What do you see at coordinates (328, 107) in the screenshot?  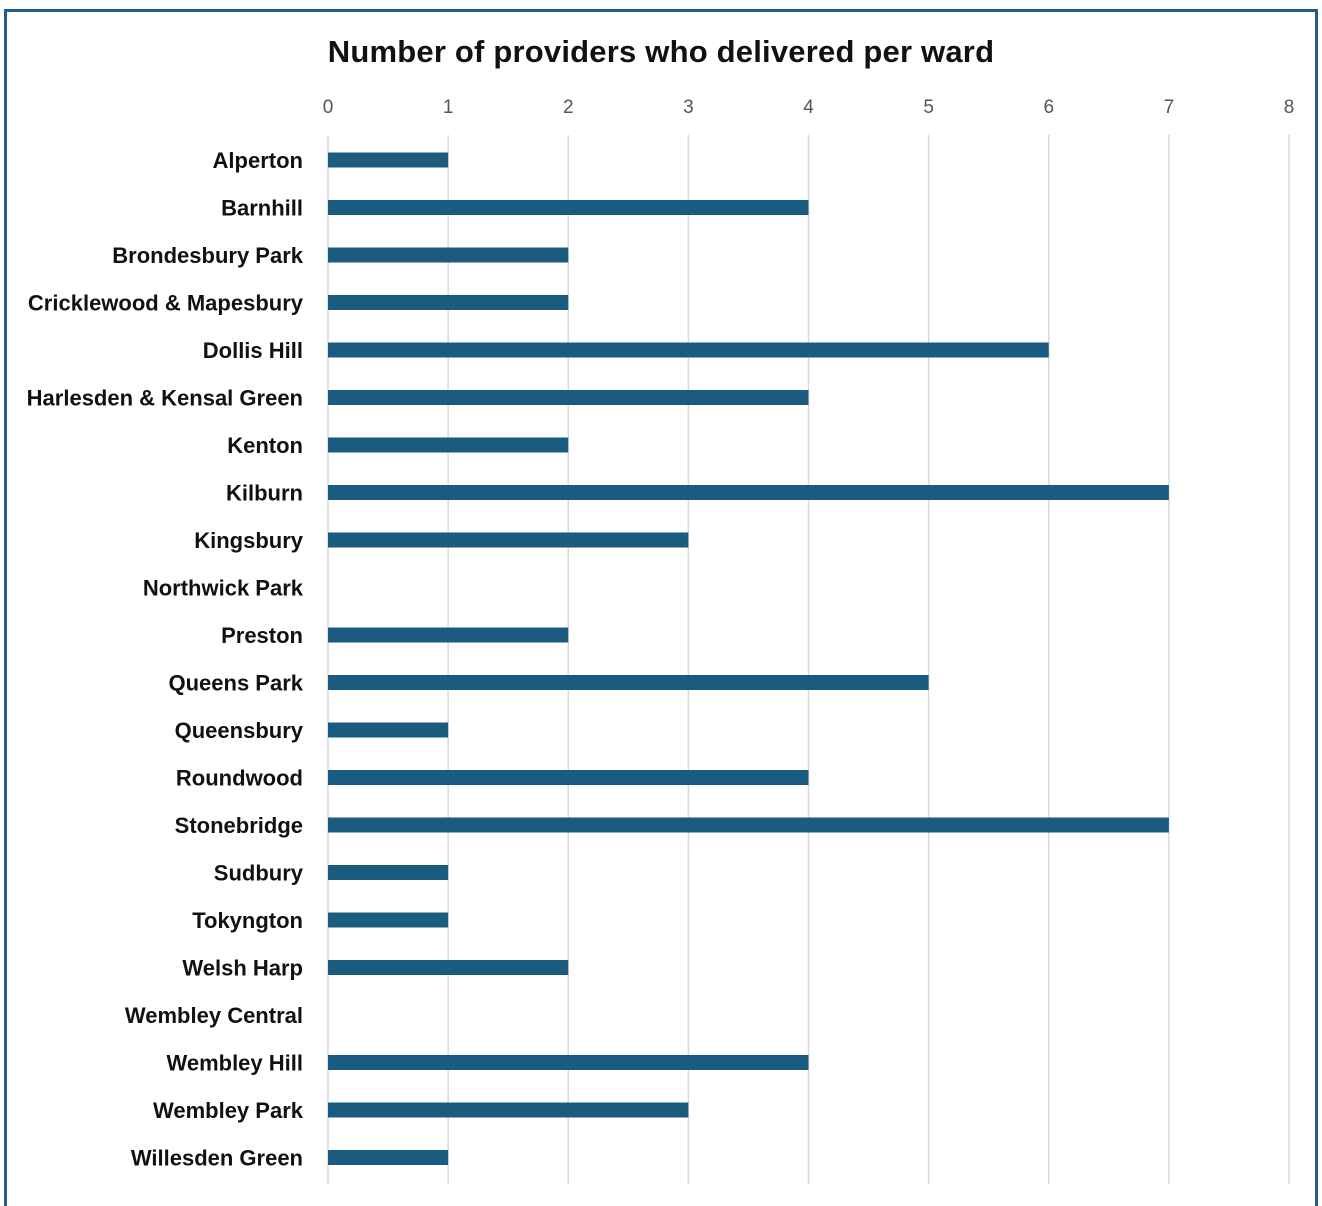 I see `x-tick-label: 0` at bounding box center [328, 107].